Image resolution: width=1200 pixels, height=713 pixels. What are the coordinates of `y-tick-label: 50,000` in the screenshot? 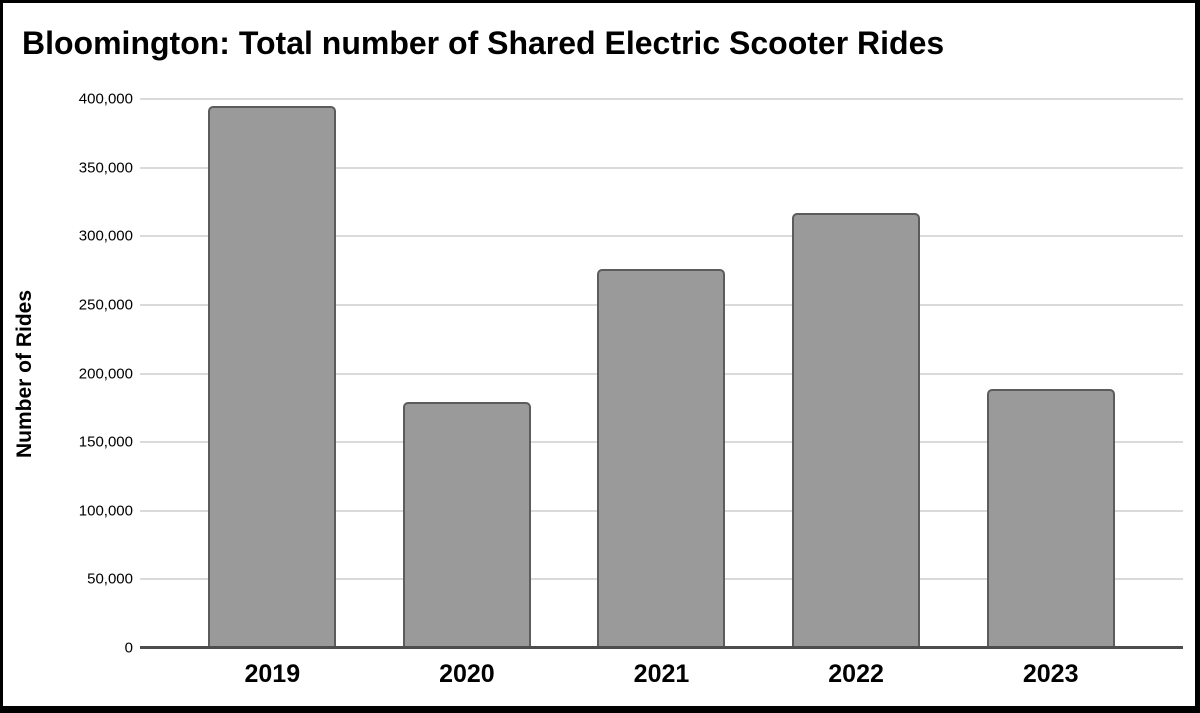 It's located at (110, 579).